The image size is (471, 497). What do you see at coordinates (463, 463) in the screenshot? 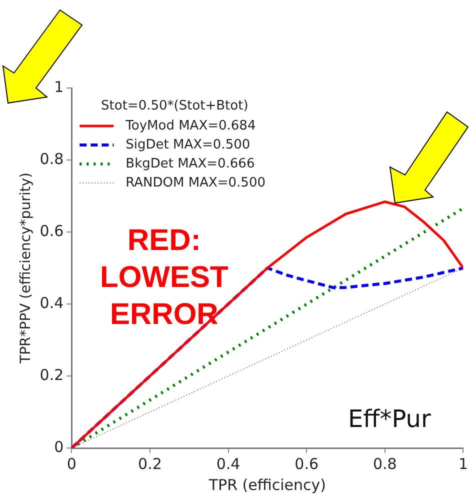
I see `x-tick-label: 1` at bounding box center [463, 463].